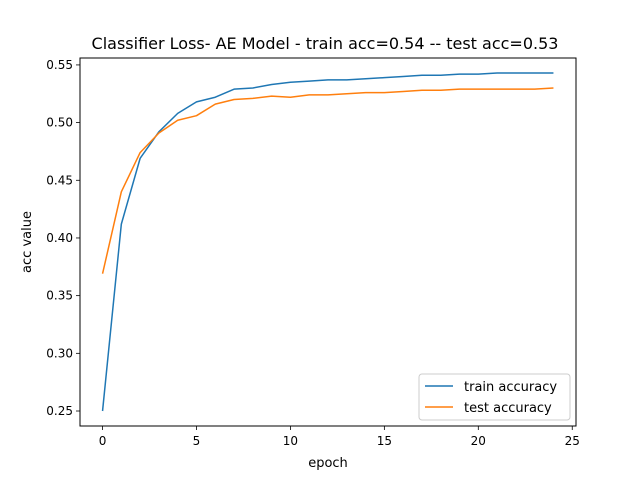 The image size is (640, 480). What do you see at coordinates (59, 238) in the screenshot?
I see `y-tick-label: 0.40` at bounding box center [59, 238].